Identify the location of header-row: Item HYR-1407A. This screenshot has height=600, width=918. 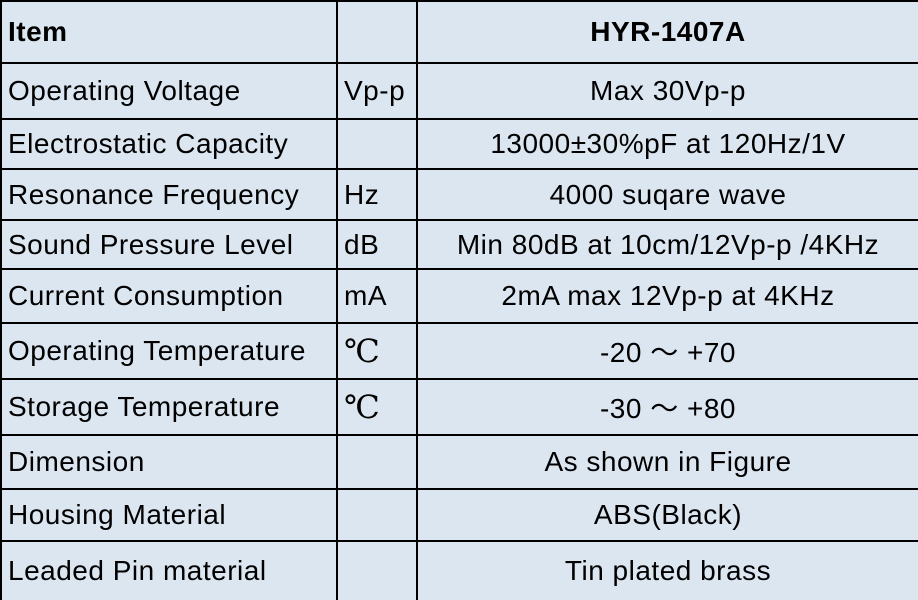
(459, 32).